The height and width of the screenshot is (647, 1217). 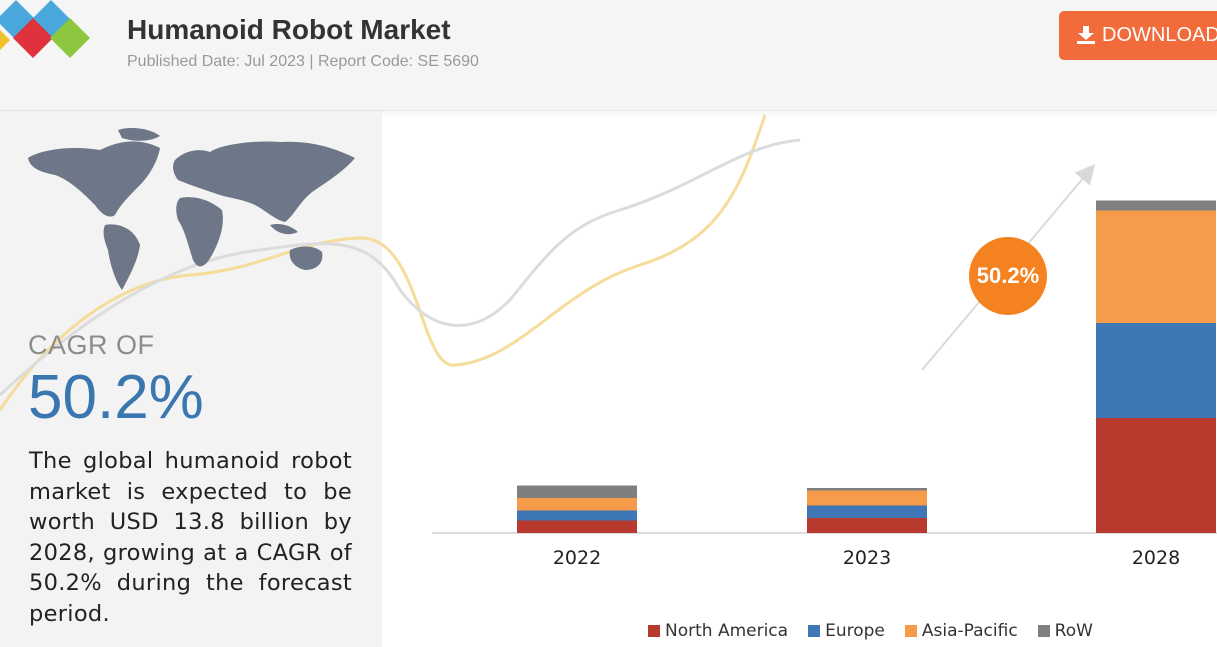 What do you see at coordinates (577, 515) in the screenshot?
I see `bar-europe-2022` at bounding box center [577, 515].